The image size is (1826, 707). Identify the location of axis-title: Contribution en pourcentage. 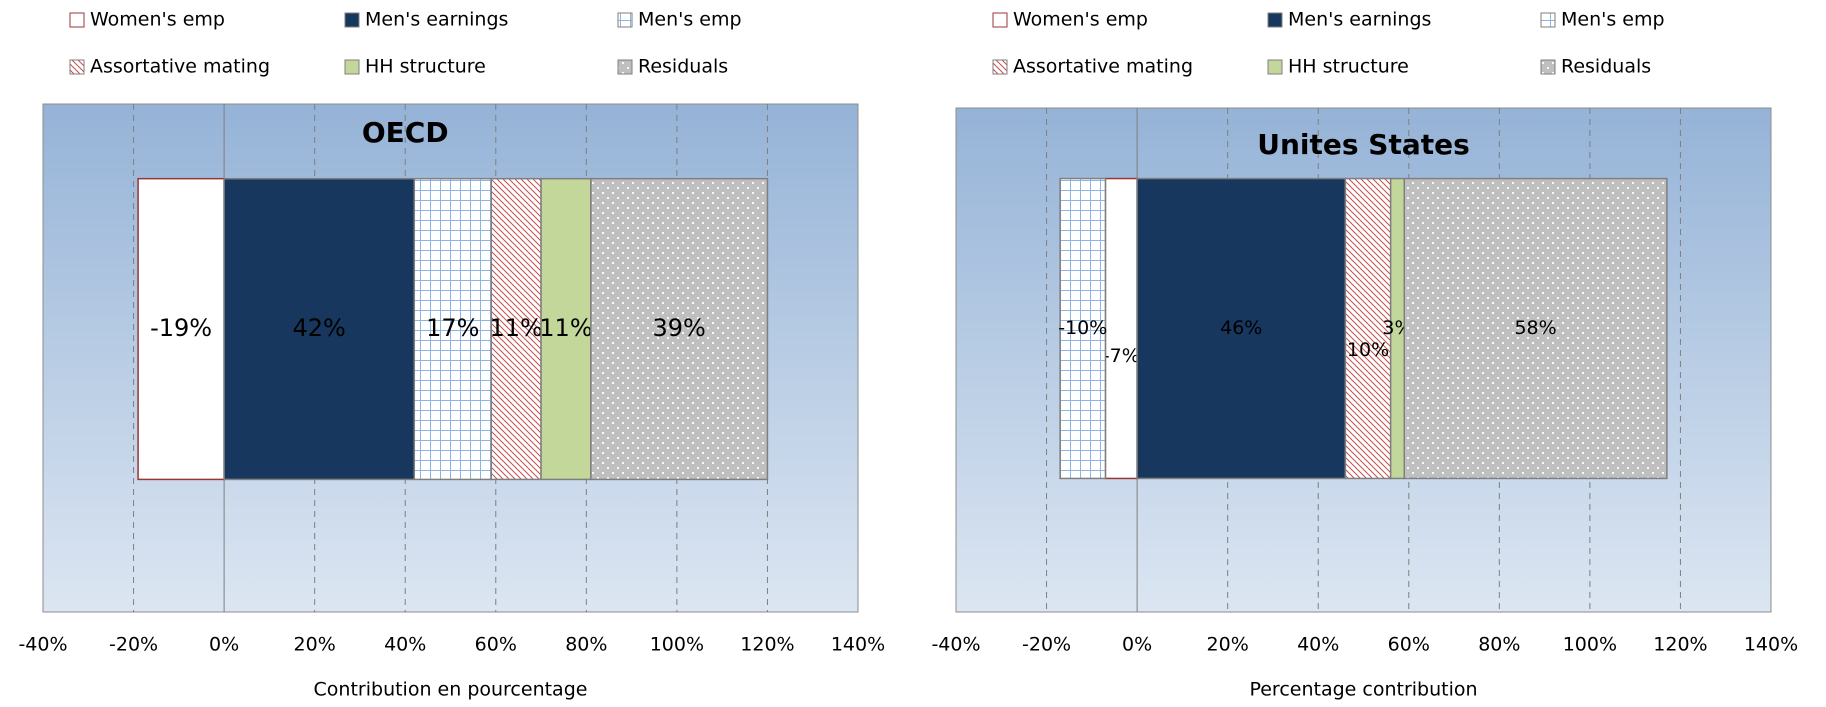
(451, 690).